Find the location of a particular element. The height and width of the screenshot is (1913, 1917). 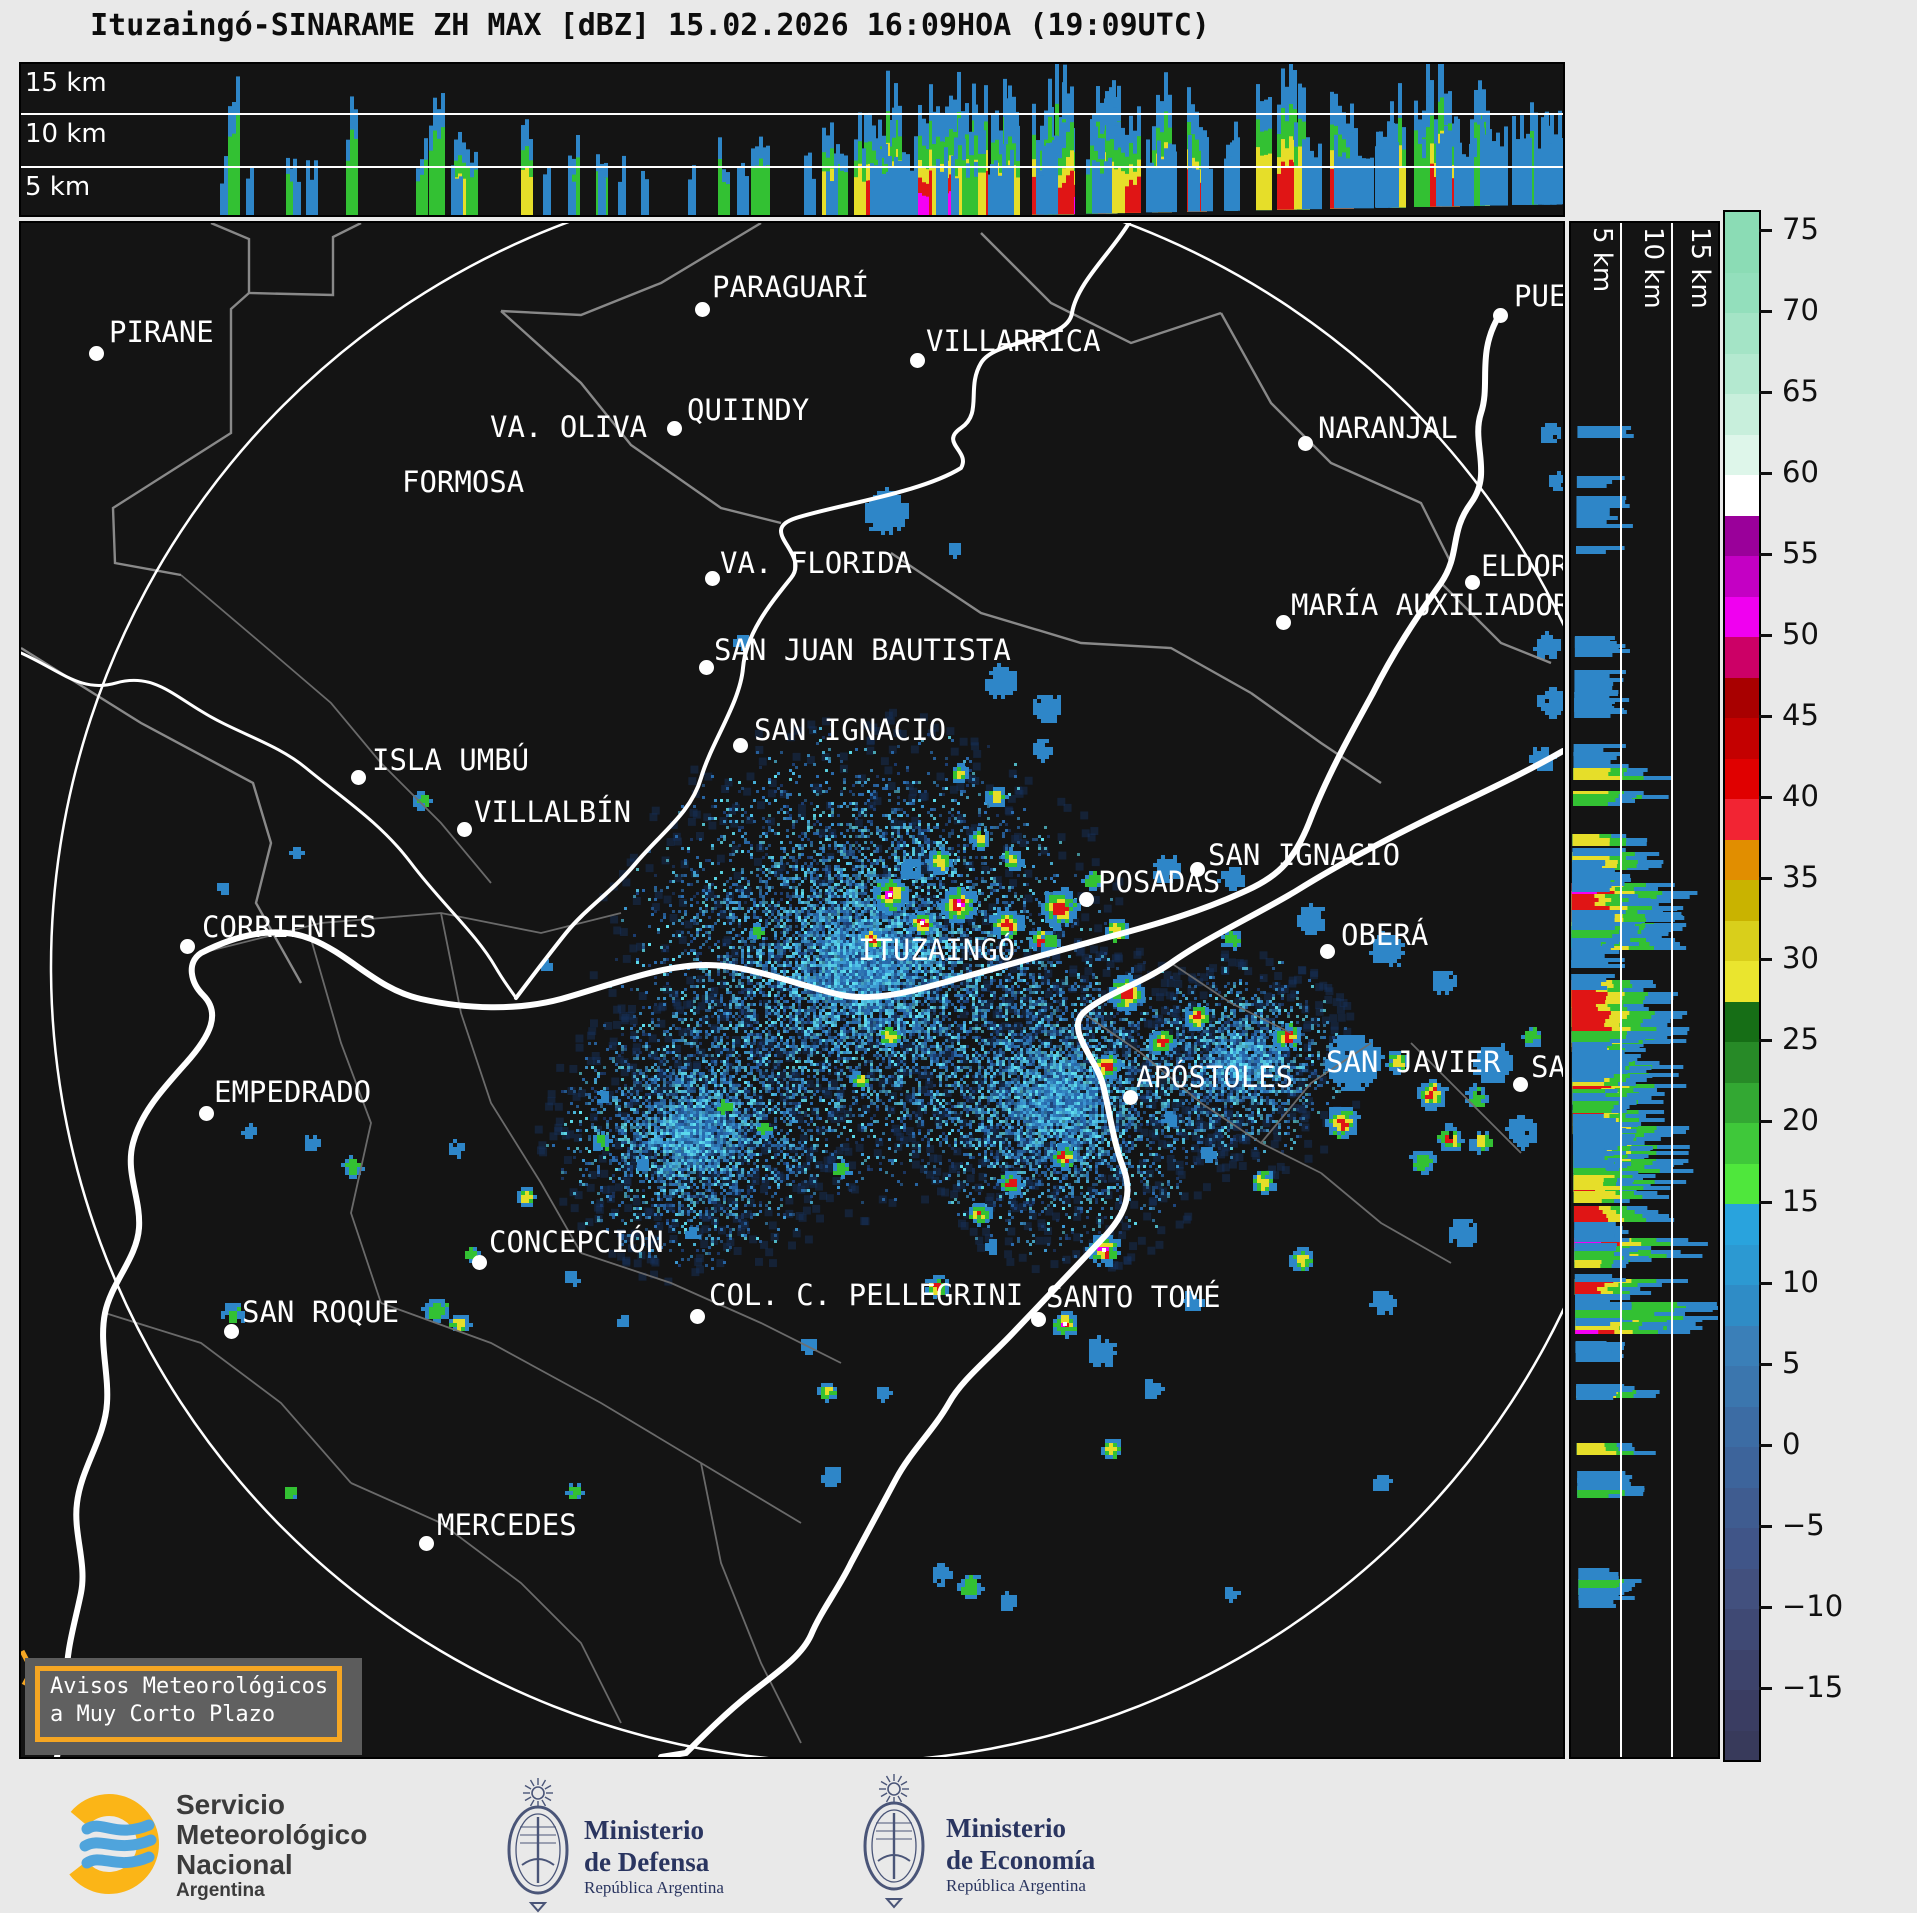

right-label-10km: 10 km is located at coordinates (1653, 268).